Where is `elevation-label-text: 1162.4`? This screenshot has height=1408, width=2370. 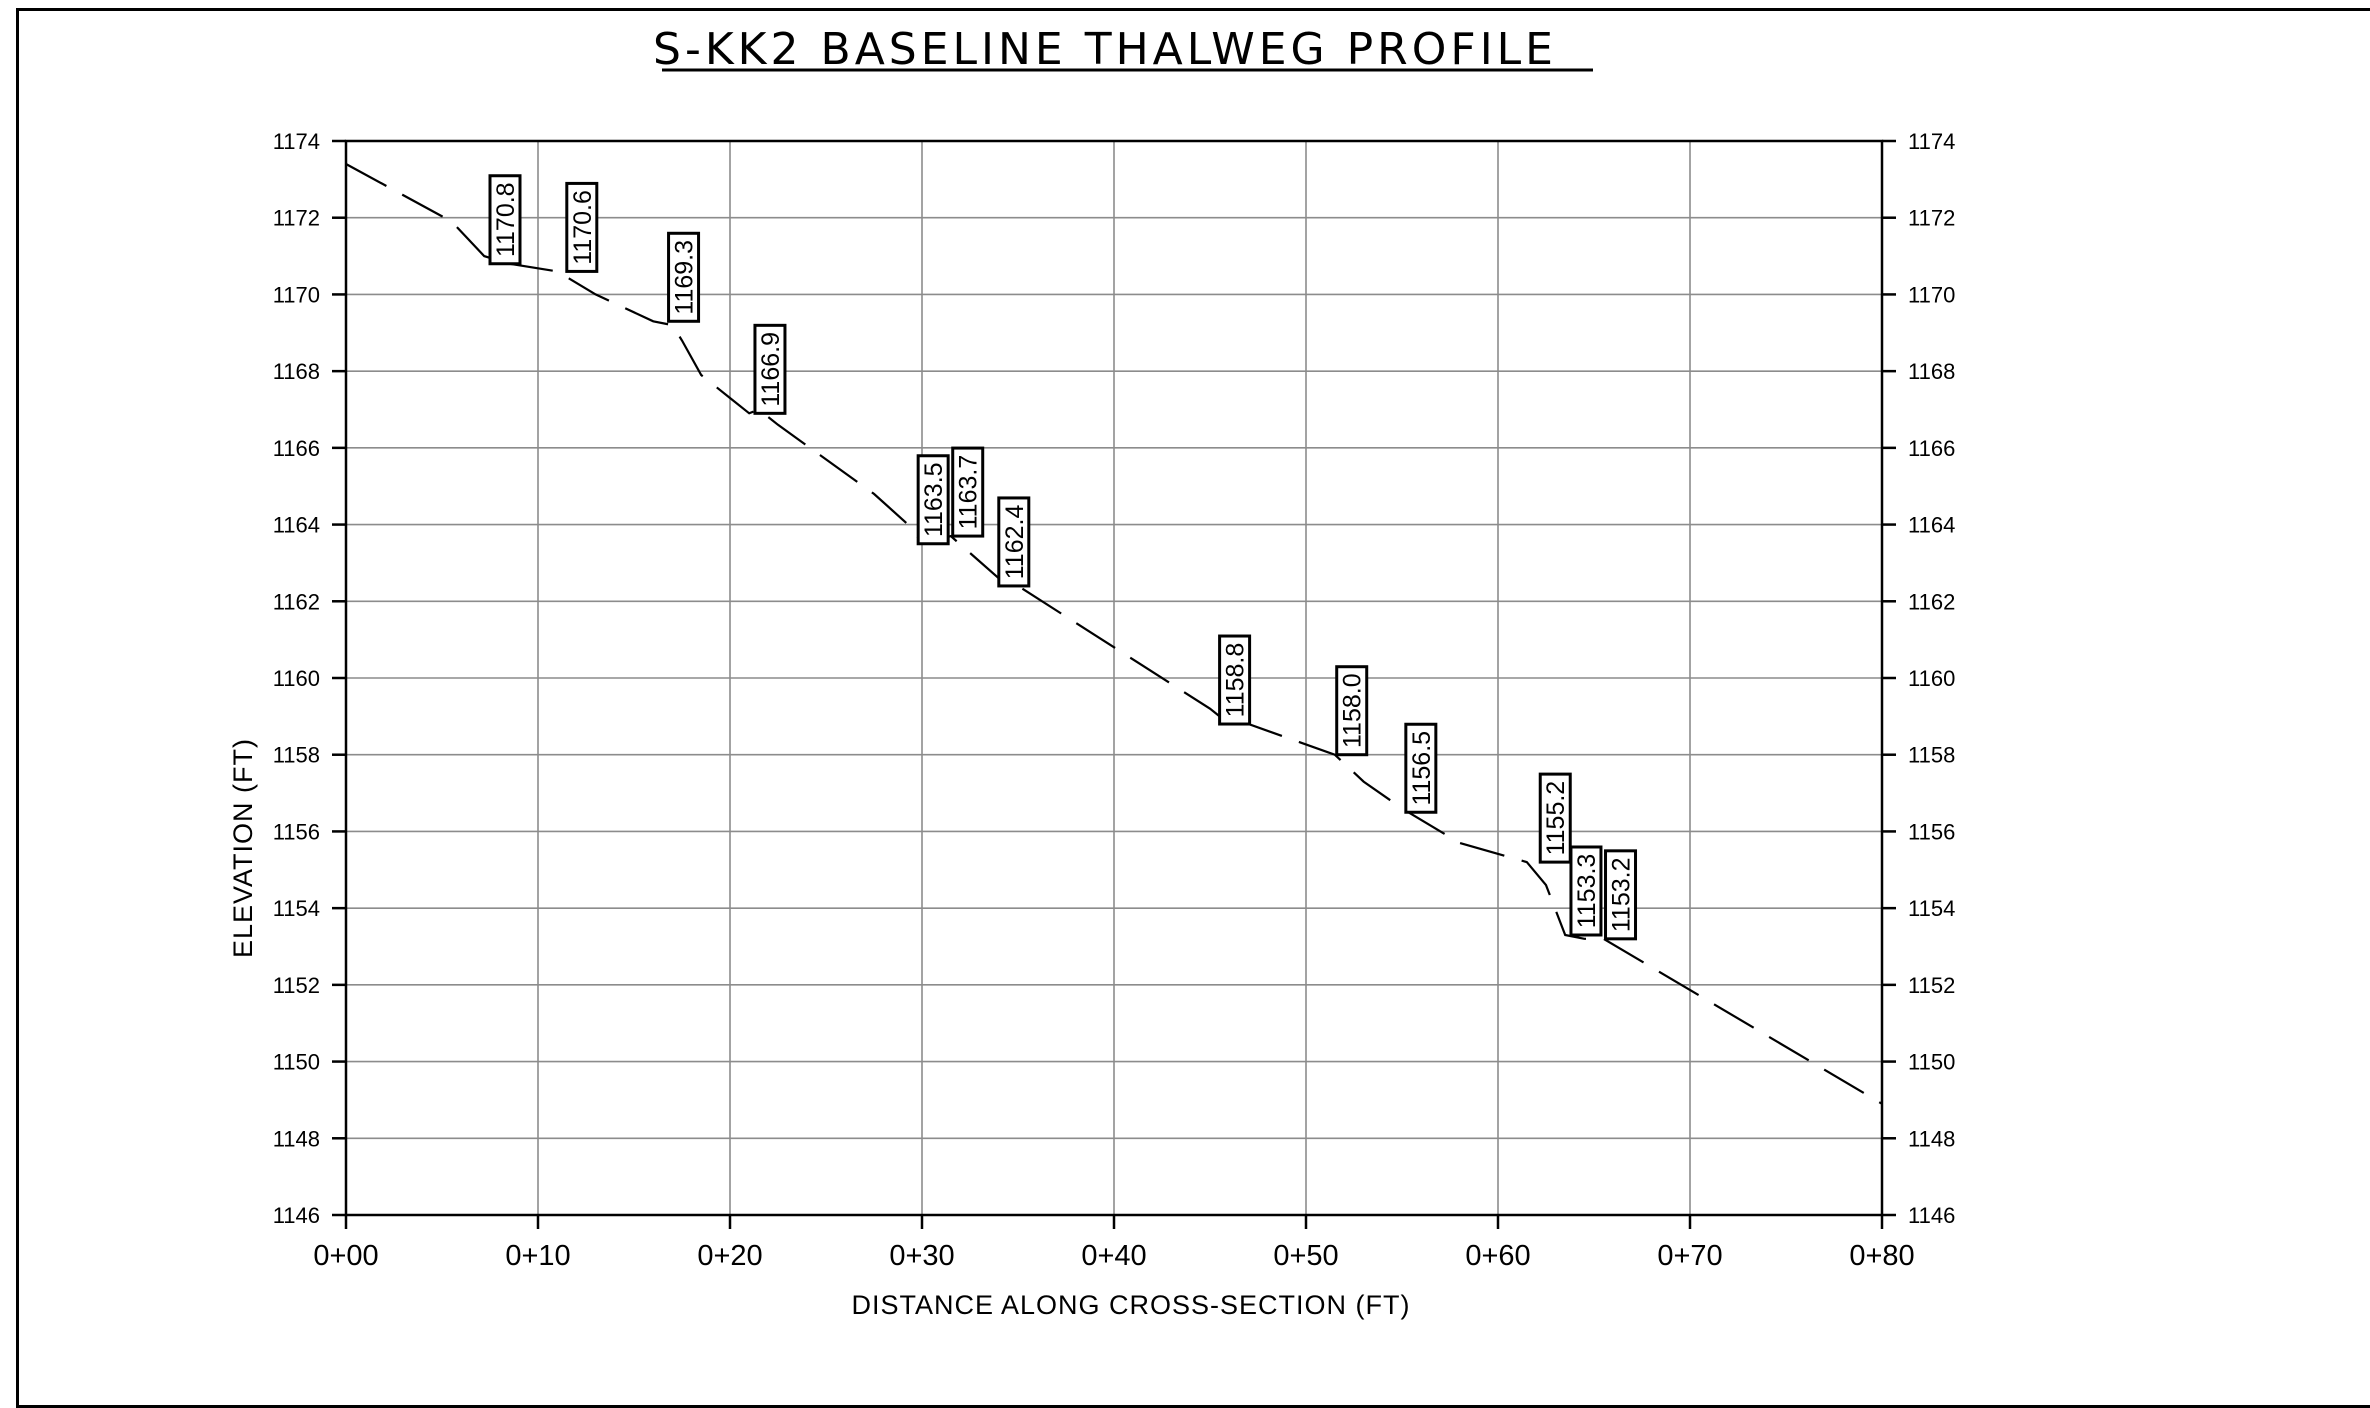
elevation-label-text: 1162.4 is located at coordinates (1015, 542).